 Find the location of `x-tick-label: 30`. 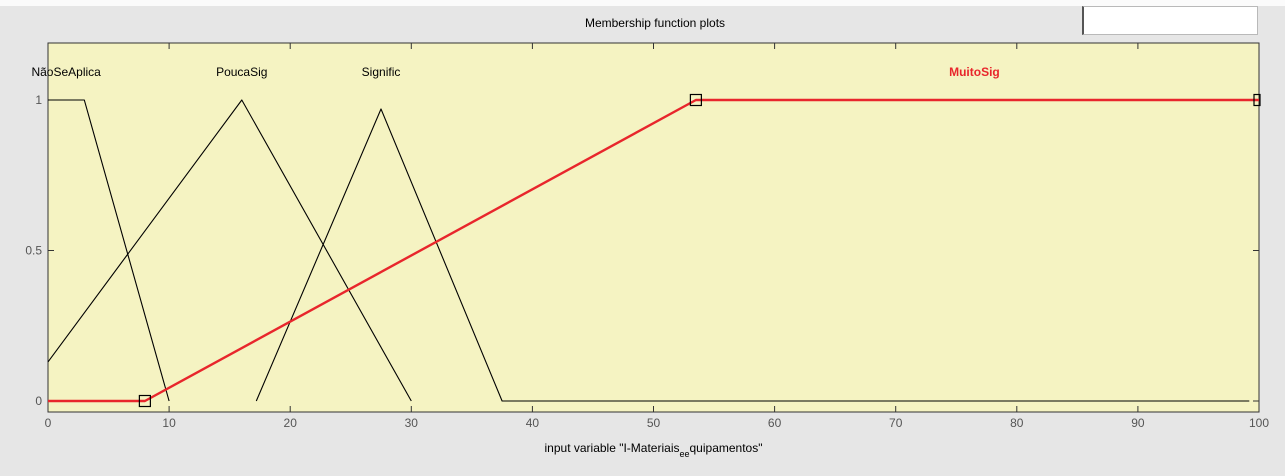

x-tick-label: 30 is located at coordinates (412, 423).